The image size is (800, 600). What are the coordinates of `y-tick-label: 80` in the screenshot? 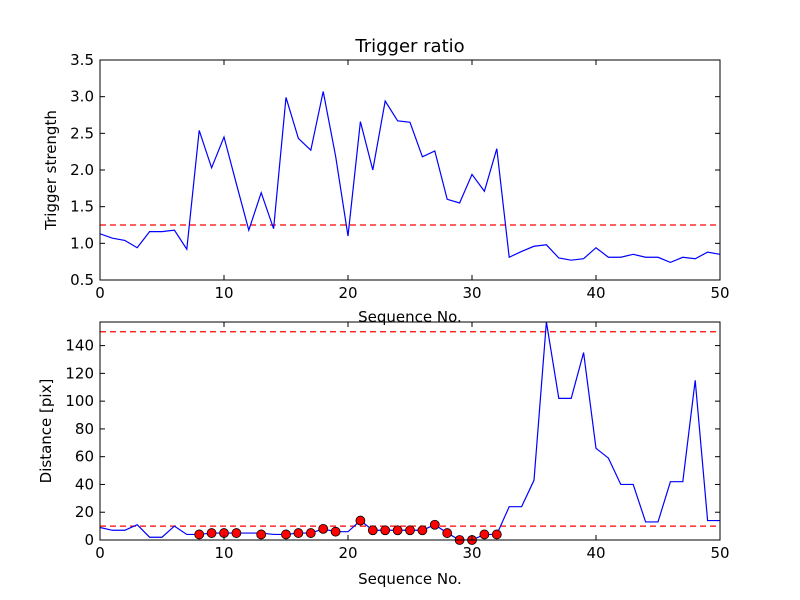 It's located at (84, 429).